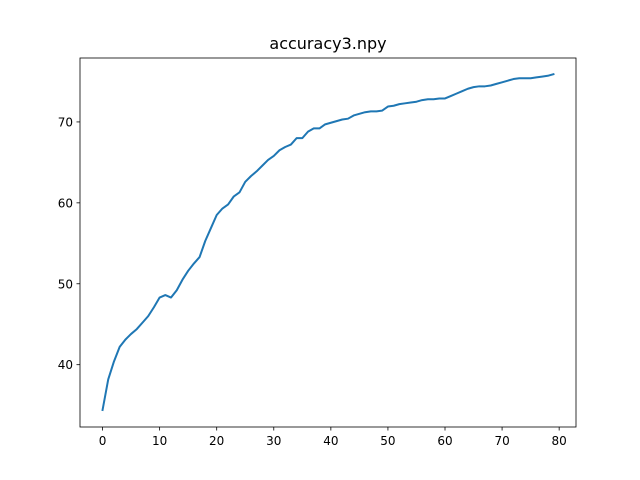  Describe the element at coordinates (501, 441) in the screenshot. I see `x-tick-label: 70` at that location.